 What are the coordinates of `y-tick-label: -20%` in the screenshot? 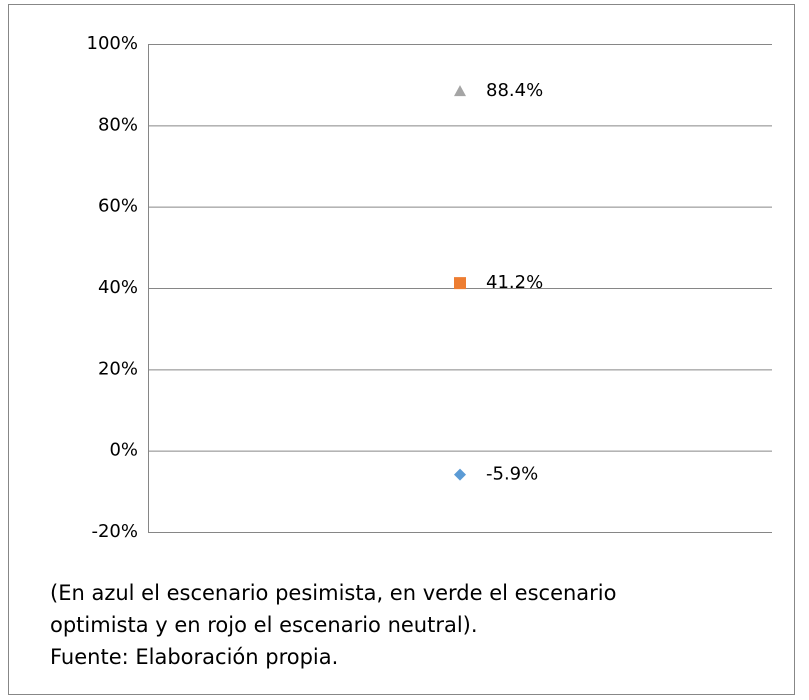 It's located at (114, 531).